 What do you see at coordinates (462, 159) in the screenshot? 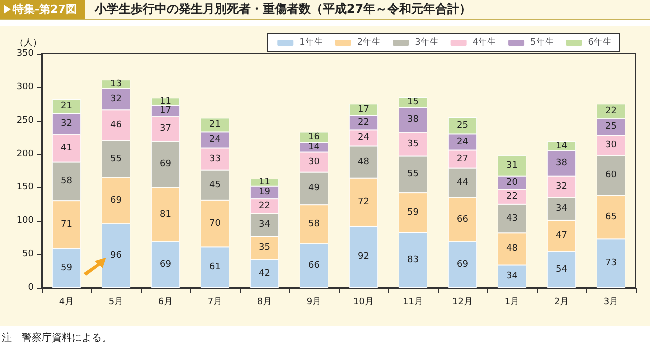
I see `data-label: 27` at bounding box center [462, 159].